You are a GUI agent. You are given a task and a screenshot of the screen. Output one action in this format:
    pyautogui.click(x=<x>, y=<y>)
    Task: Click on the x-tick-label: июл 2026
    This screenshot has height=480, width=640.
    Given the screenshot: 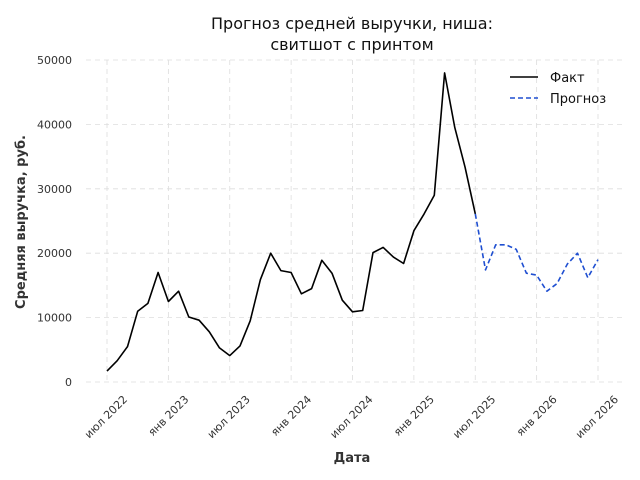 What is the action you would take?
    pyautogui.click(x=597, y=417)
    